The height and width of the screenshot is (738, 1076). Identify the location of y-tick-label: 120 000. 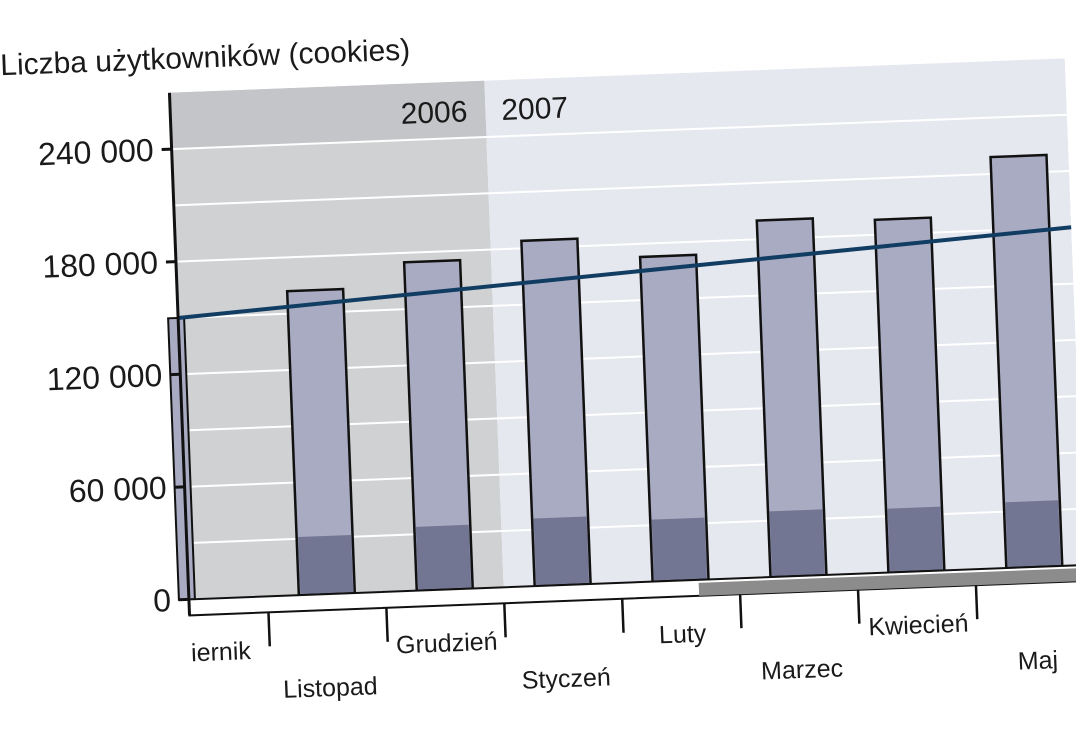
(104, 377).